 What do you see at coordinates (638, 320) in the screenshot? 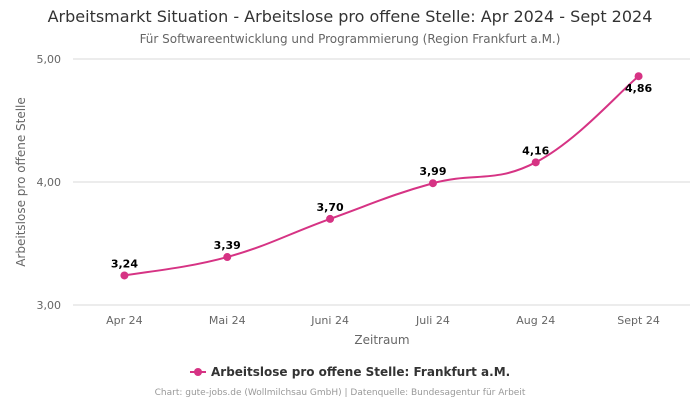
I see `x-tick-label: Sept 24` at bounding box center [638, 320].